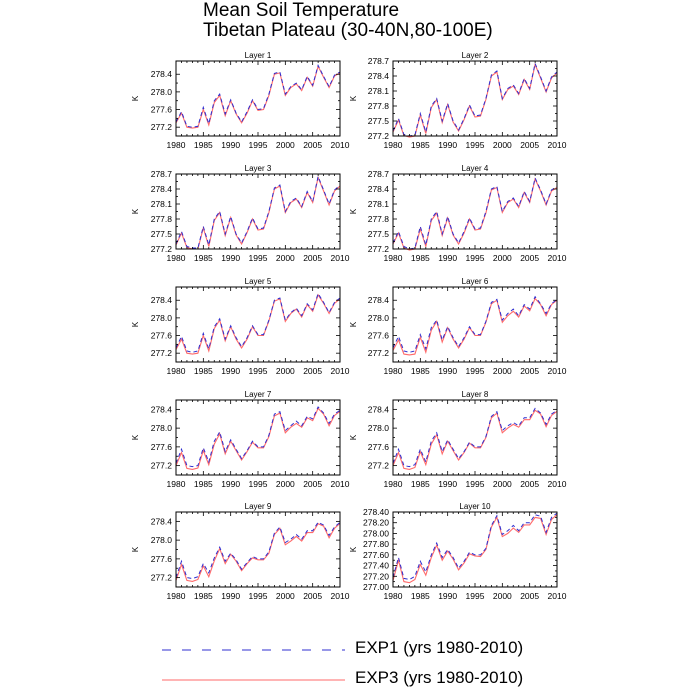 The width and height of the screenshot is (700, 700). I want to click on panel-7-series-exp3, so click(258, 438).